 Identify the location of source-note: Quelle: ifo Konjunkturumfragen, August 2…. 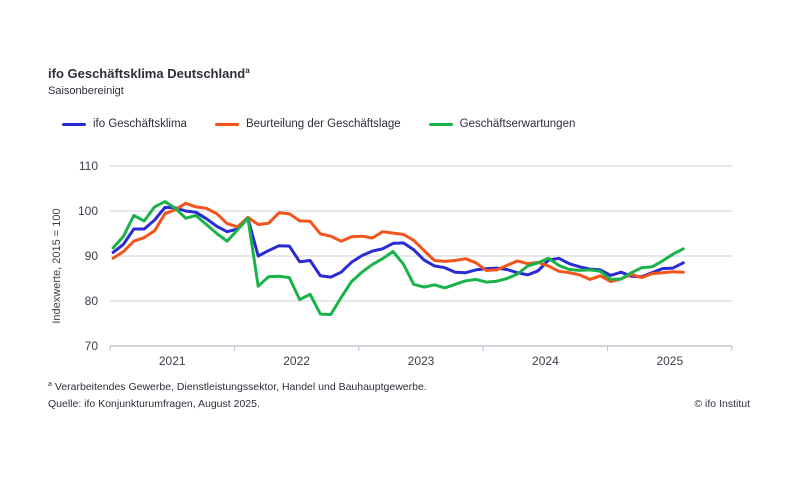
(154, 404).